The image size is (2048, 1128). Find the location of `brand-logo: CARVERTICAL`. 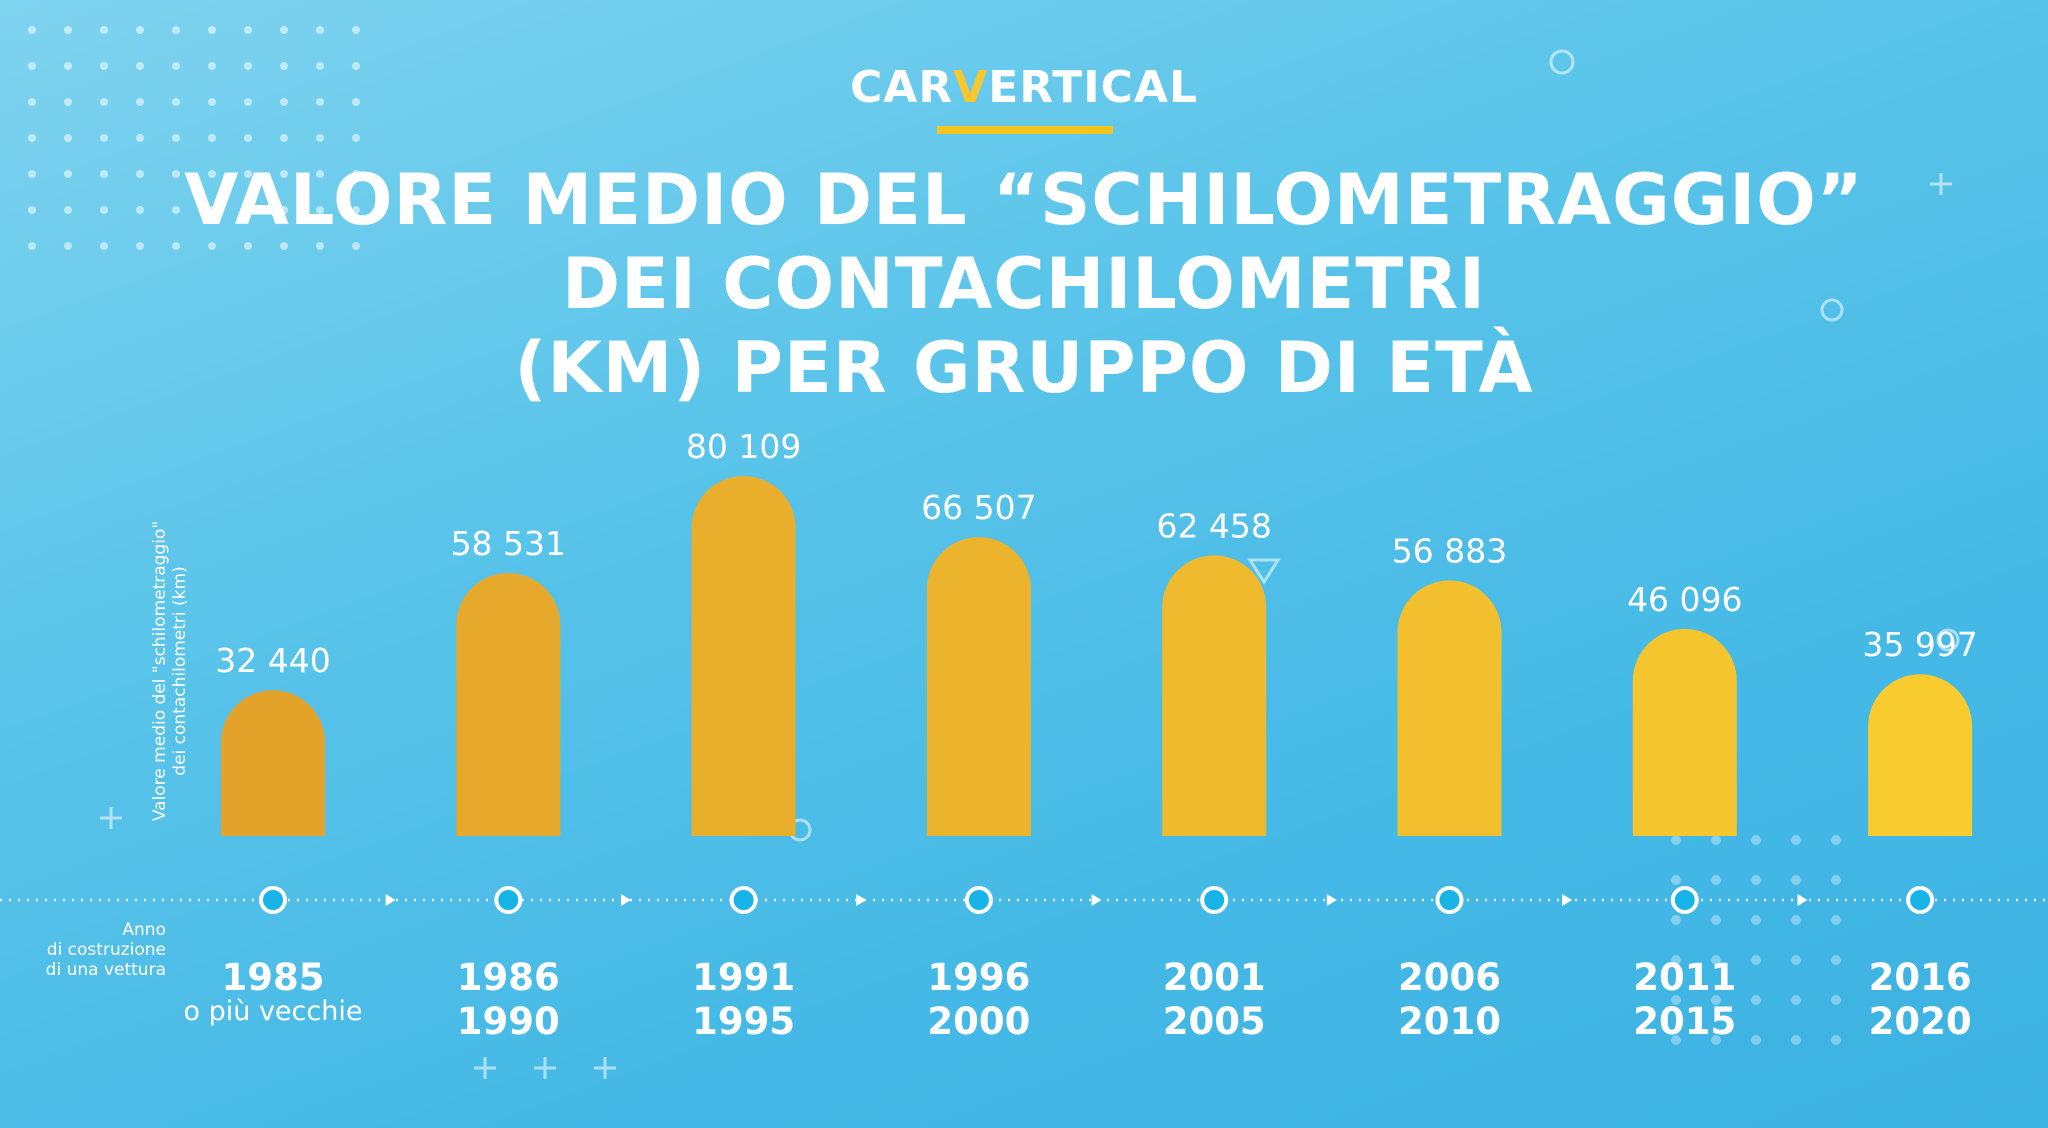

brand-logo: CARVERTICAL is located at coordinates (1024, 87).